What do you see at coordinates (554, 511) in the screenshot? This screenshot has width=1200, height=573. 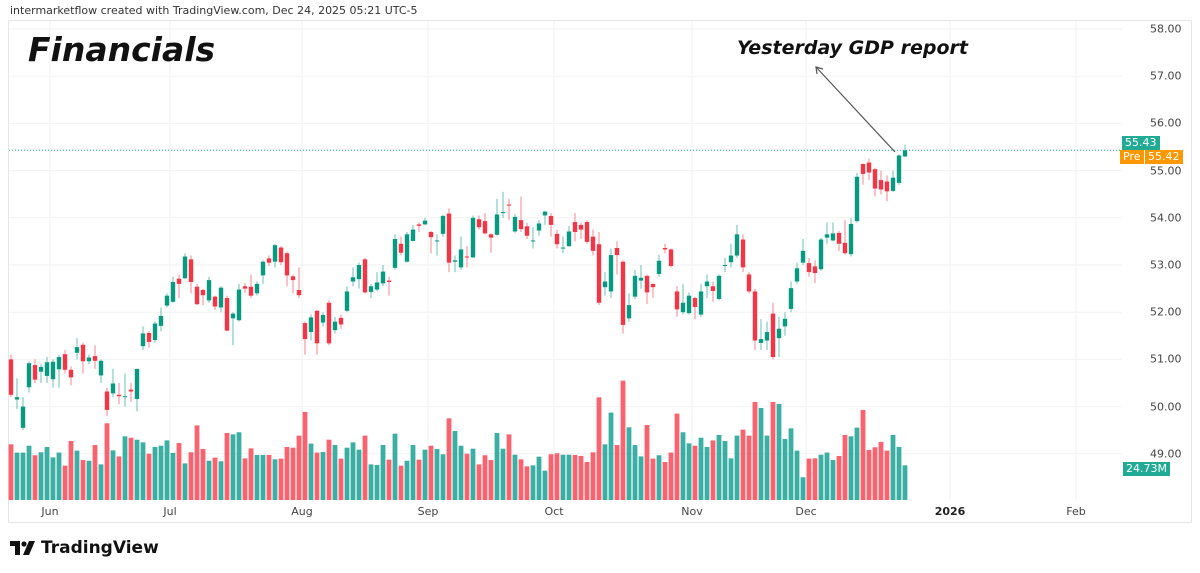 I see `time-tick-label: Oct` at bounding box center [554, 511].